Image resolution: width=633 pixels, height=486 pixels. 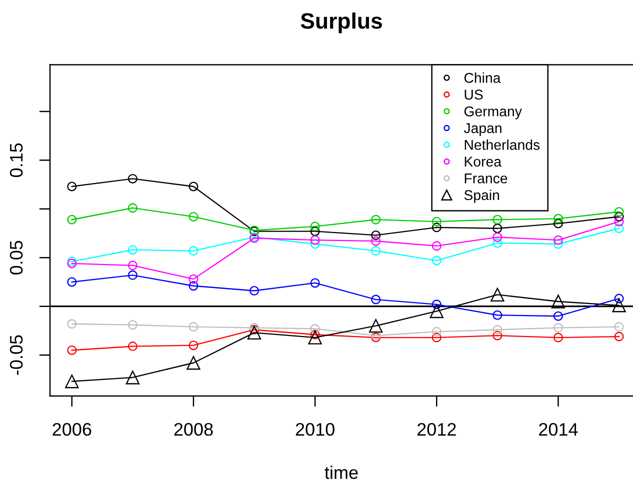 What do you see at coordinates (16, 257) in the screenshot?
I see `y-tick-label: 0.05` at bounding box center [16, 257].